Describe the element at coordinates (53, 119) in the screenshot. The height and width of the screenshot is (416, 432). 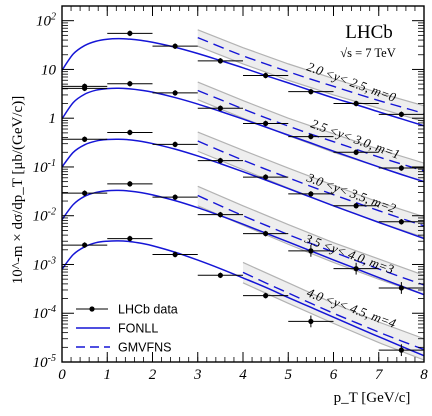
I see `y-tick-label: 1` at that location.